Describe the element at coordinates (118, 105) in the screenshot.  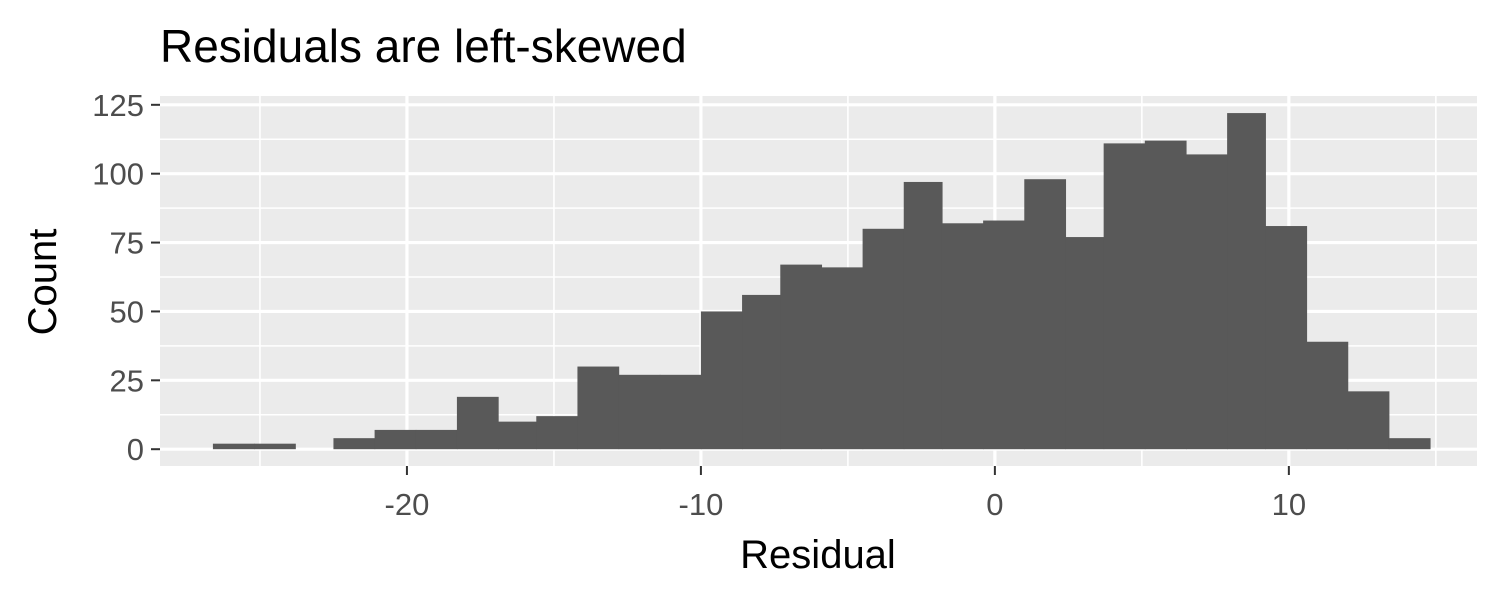
I see `y-tick-label: 125` at that location.